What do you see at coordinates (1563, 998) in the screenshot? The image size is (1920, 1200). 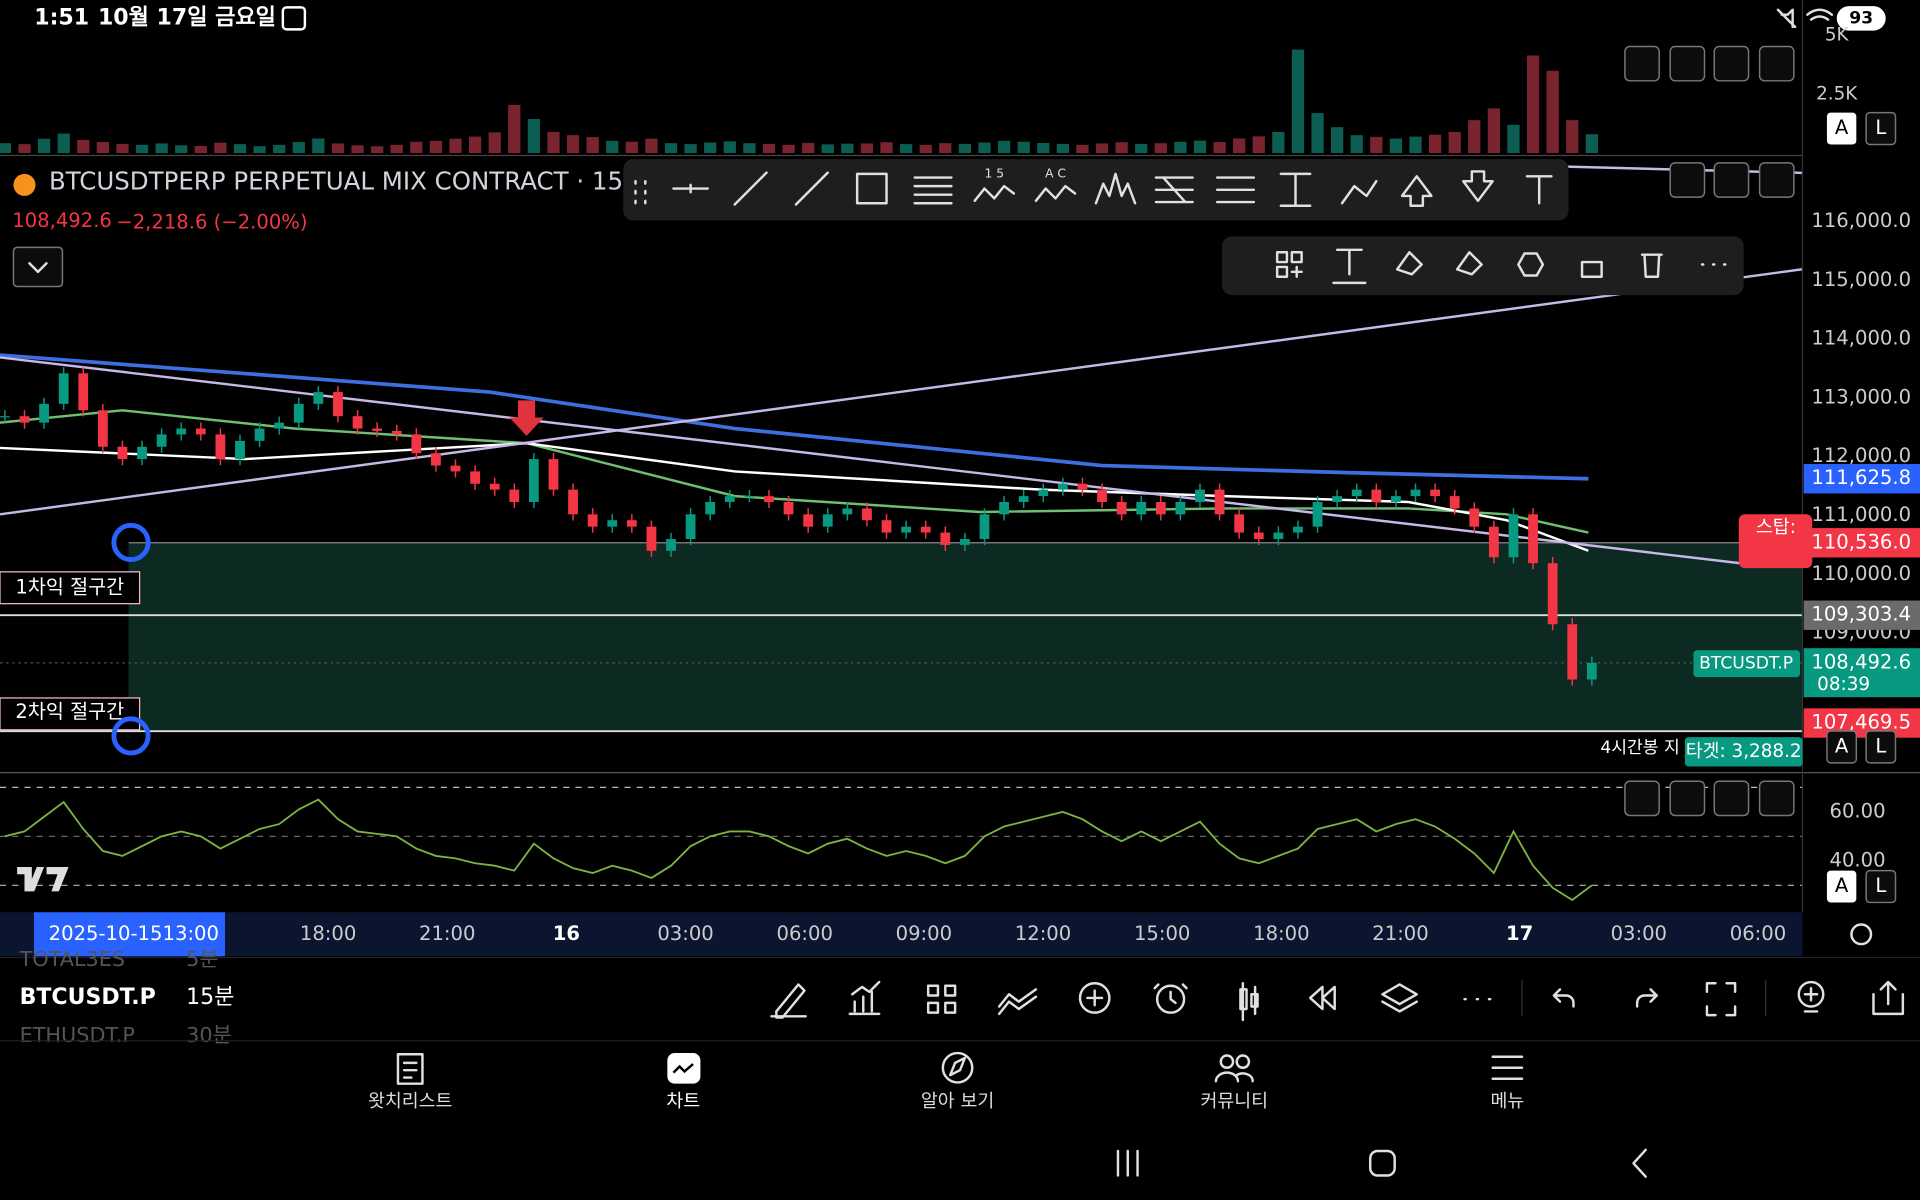 I see `undo-button` at bounding box center [1563, 998].